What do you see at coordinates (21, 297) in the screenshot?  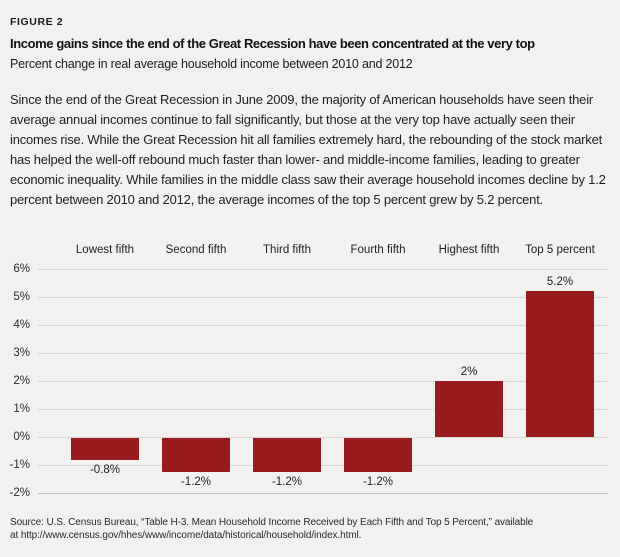 I see `y-axis-tick-label: 5%` at bounding box center [21, 297].